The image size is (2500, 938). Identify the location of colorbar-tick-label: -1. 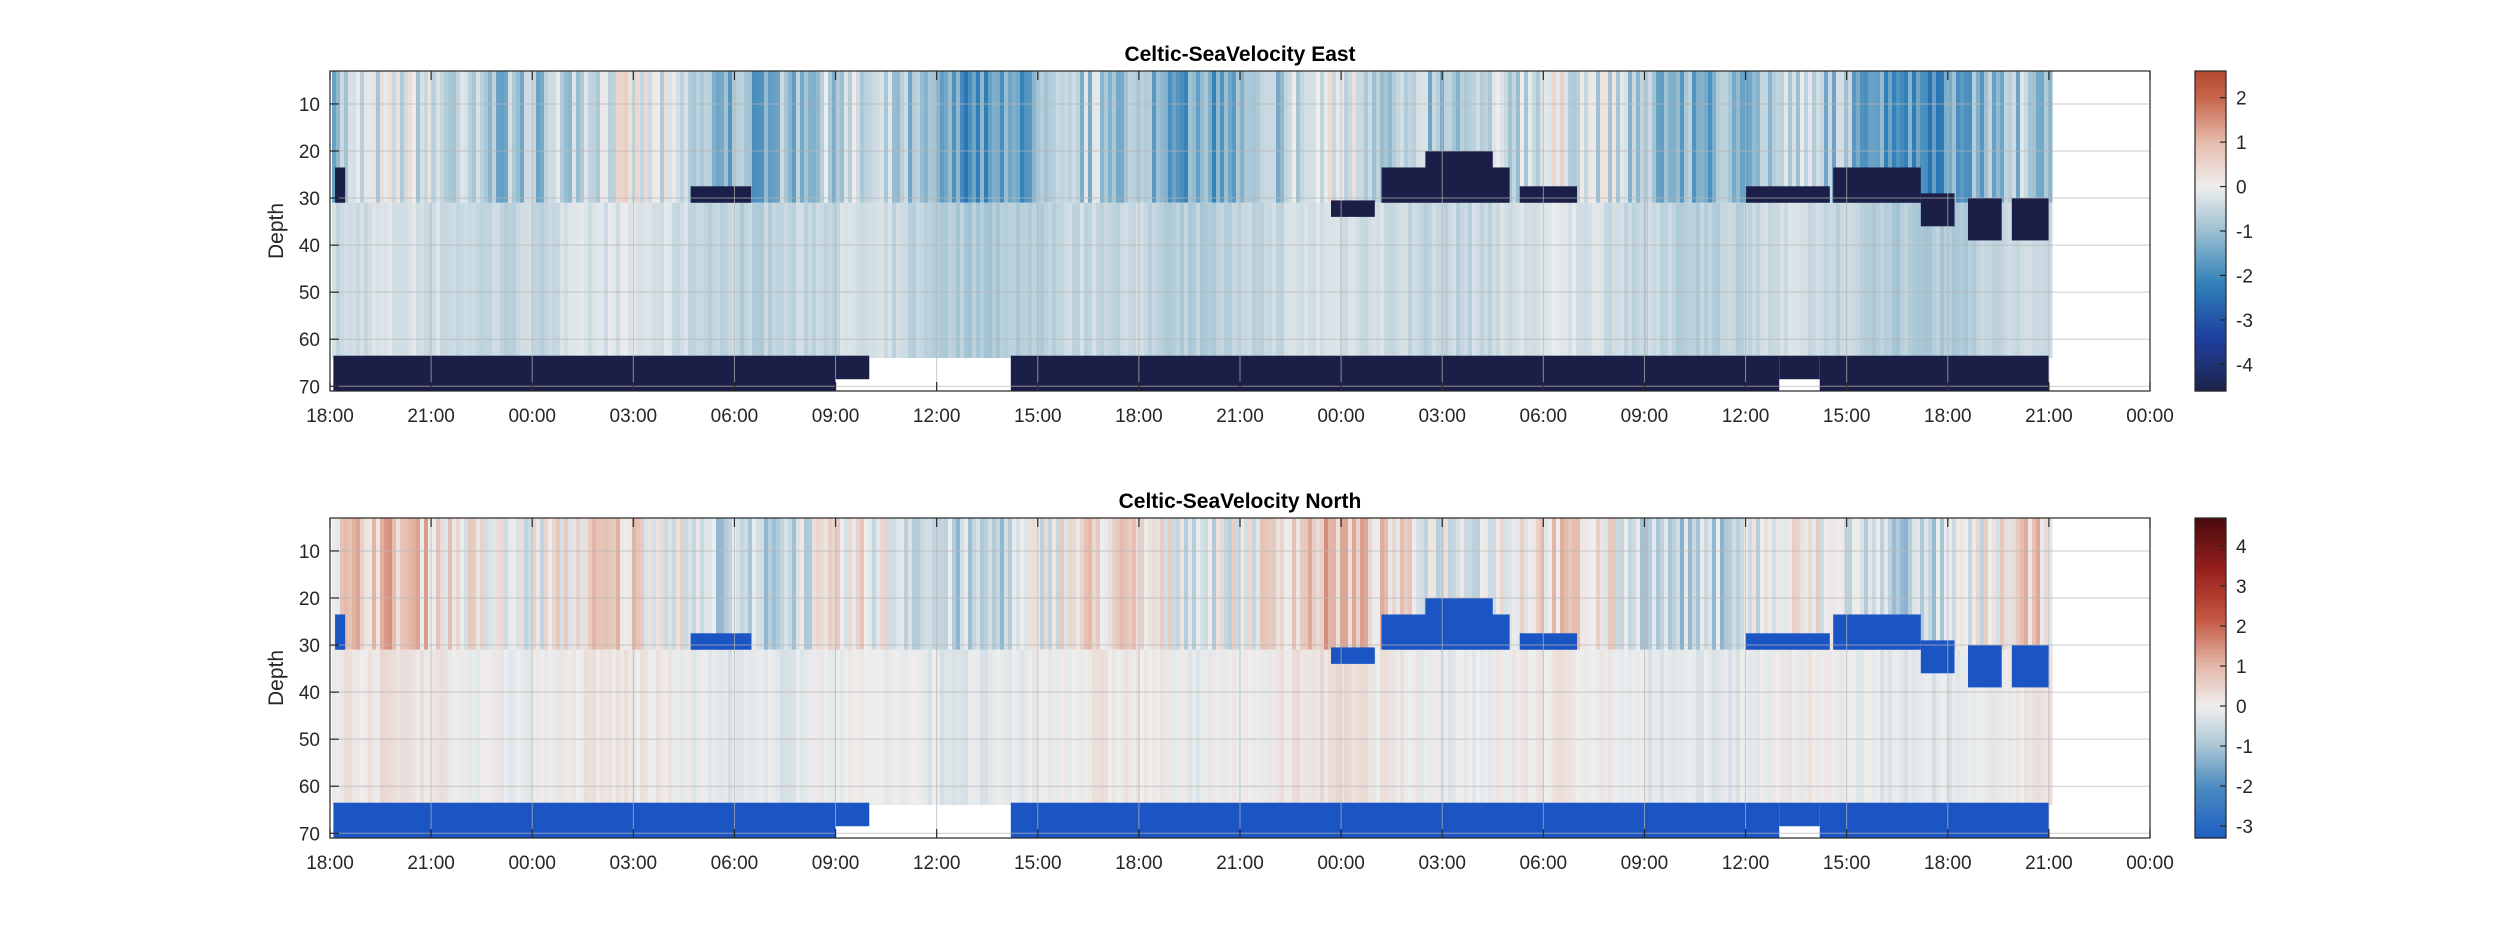
(2244, 747).